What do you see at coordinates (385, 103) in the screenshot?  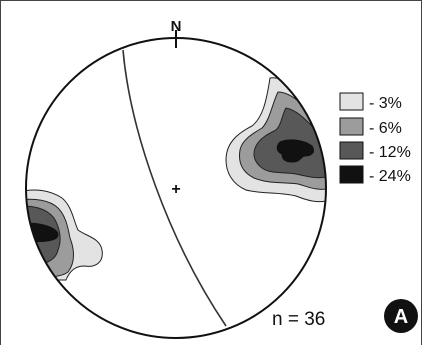 I see `legend-label-3: - 3%` at bounding box center [385, 103].